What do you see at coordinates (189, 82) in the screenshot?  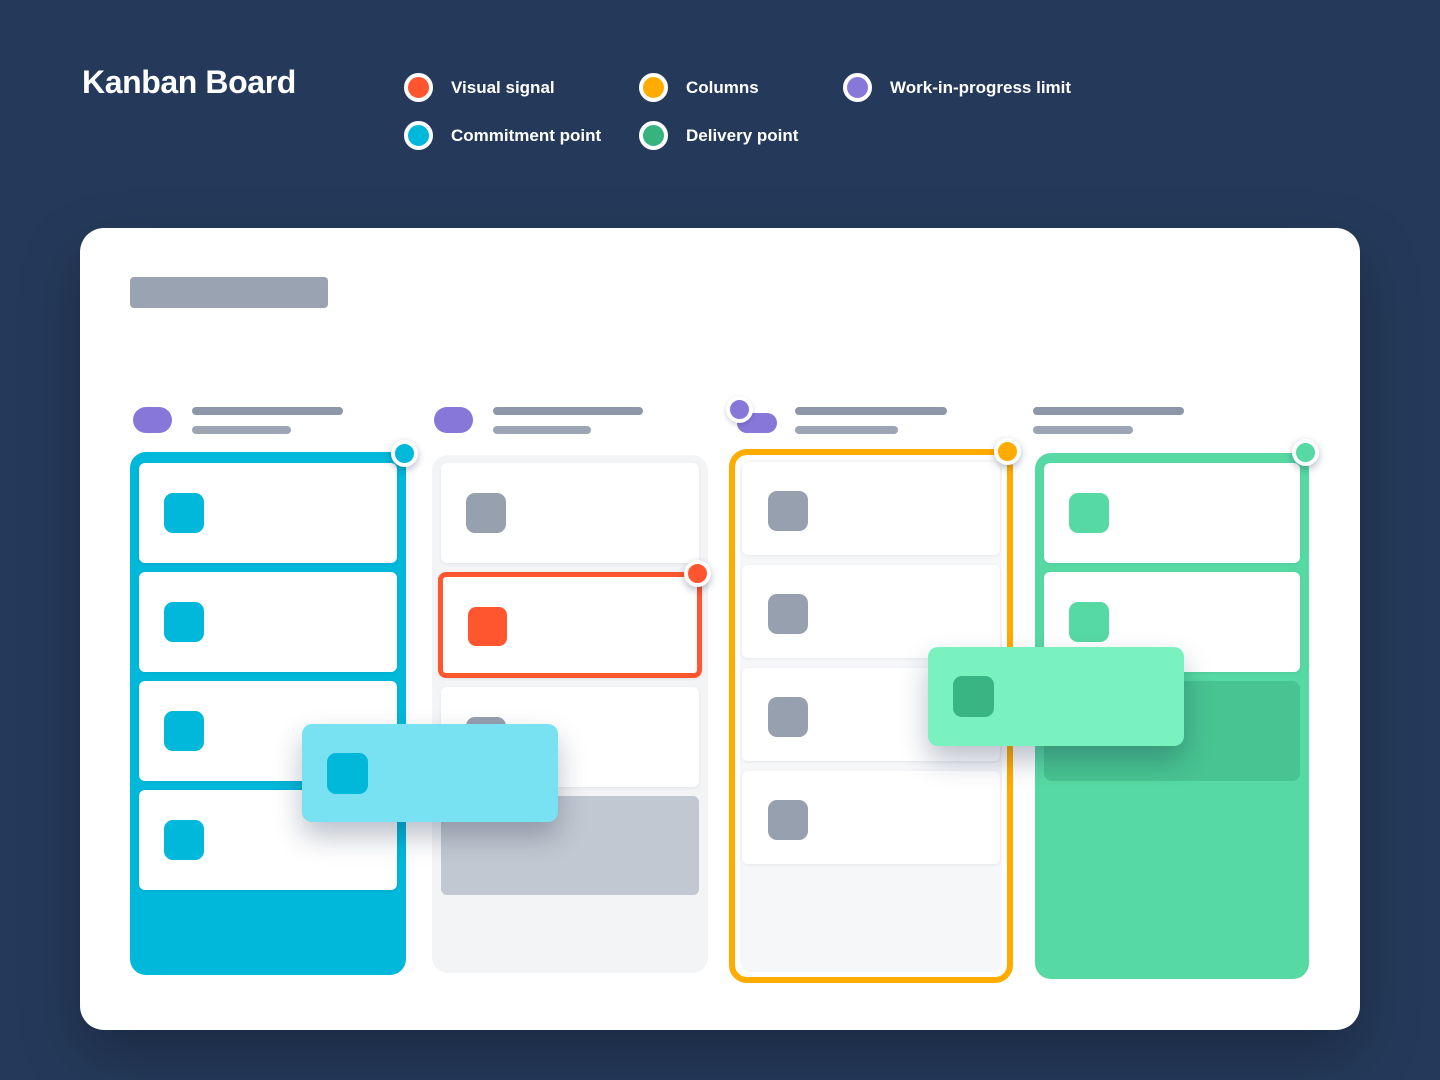 I see `page-title: Kanban Board` at bounding box center [189, 82].